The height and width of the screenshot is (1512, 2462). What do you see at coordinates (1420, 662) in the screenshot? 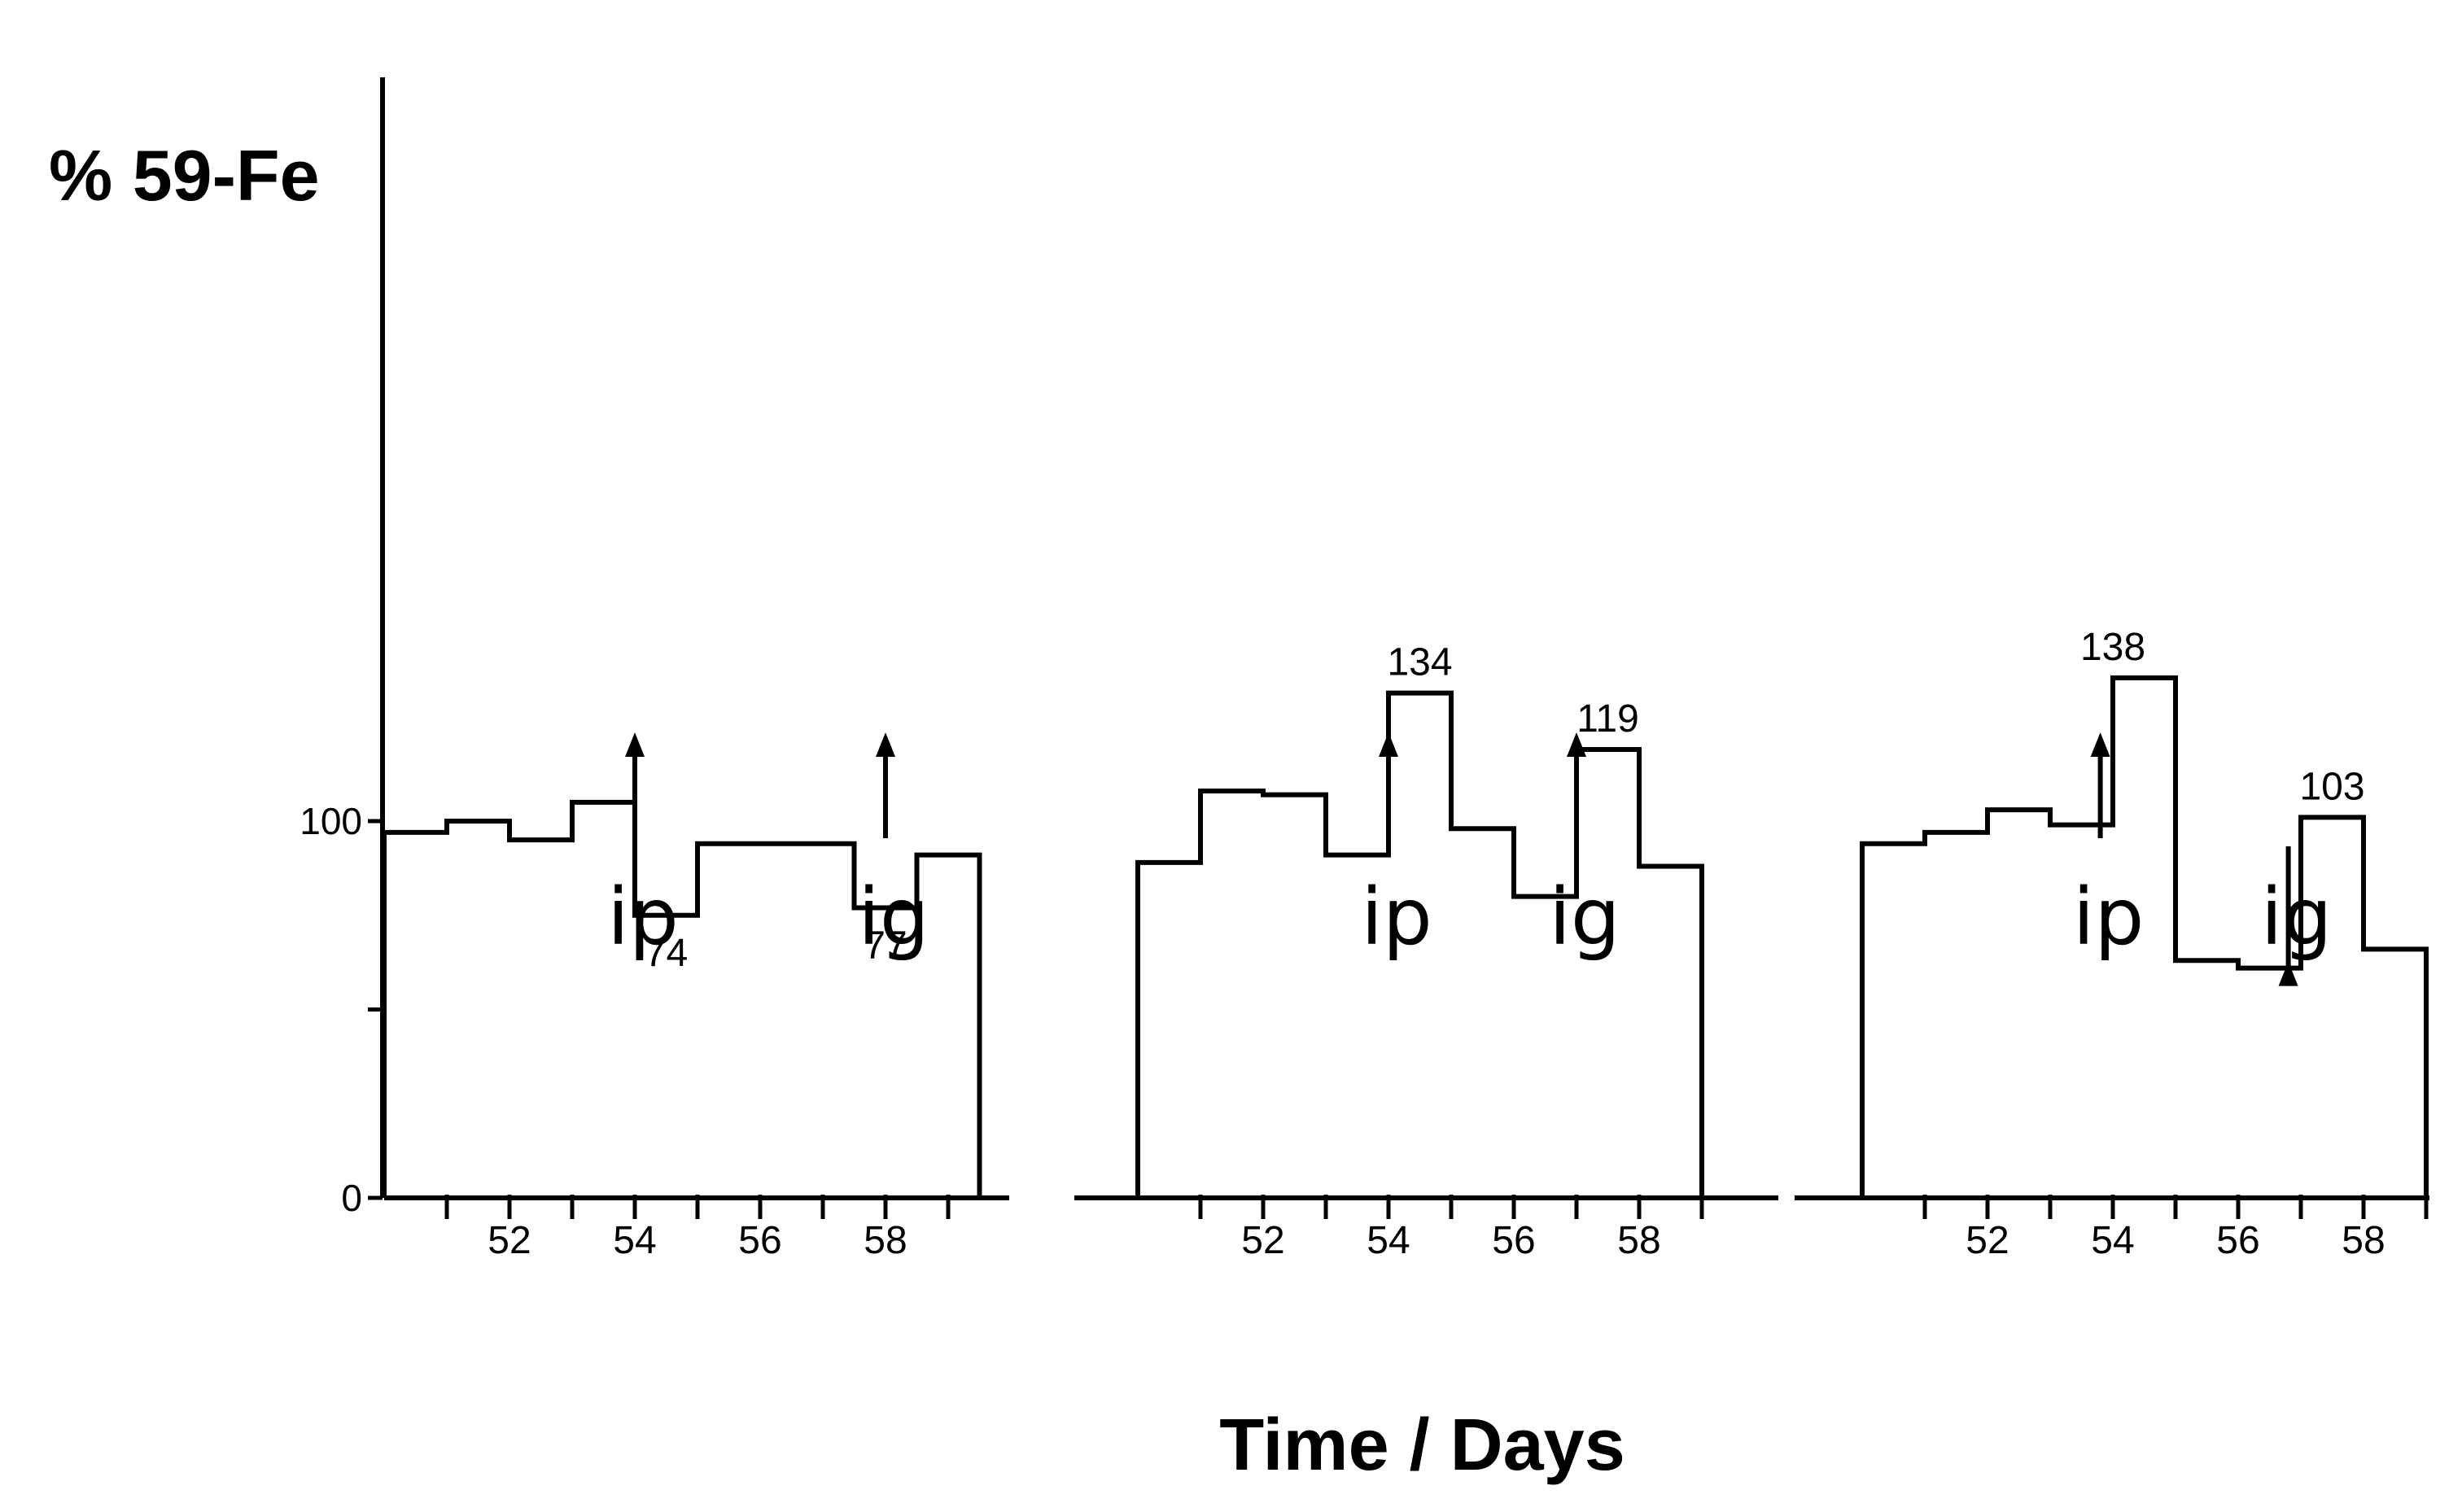
I see `data-label: 134` at bounding box center [1420, 662].